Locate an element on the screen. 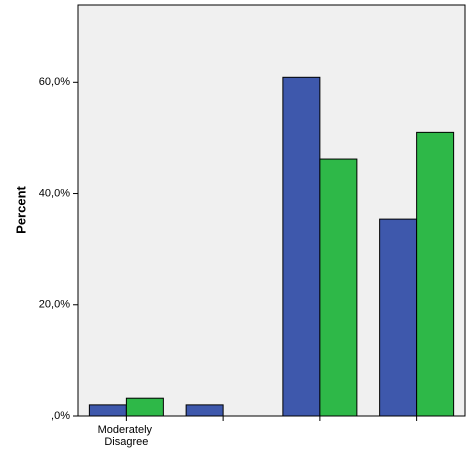 The height and width of the screenshot is (459, 476). y-tick-label: 20,0% is located at coordinates (54, 305).